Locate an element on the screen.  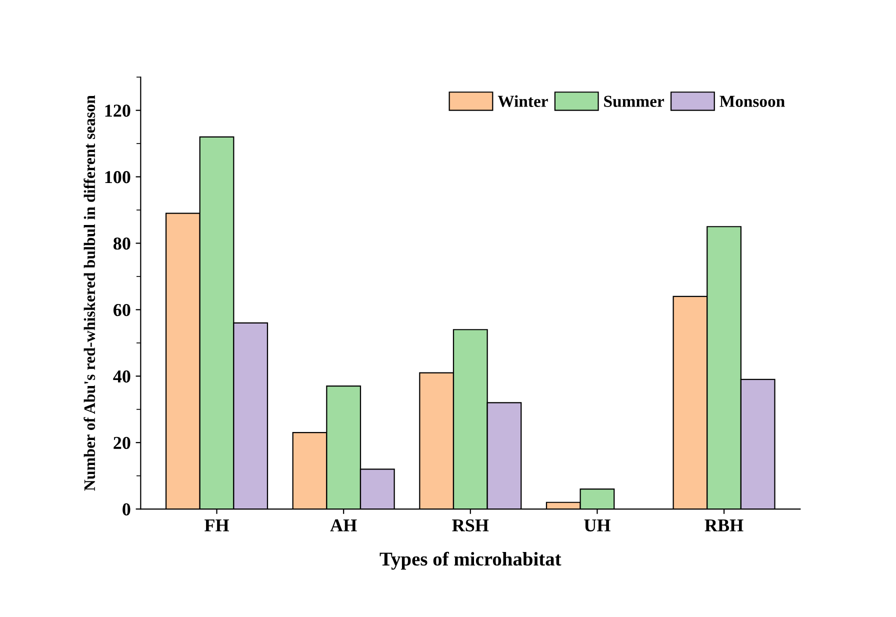
x-tick-label: AH is located at coordinates (343, 525).